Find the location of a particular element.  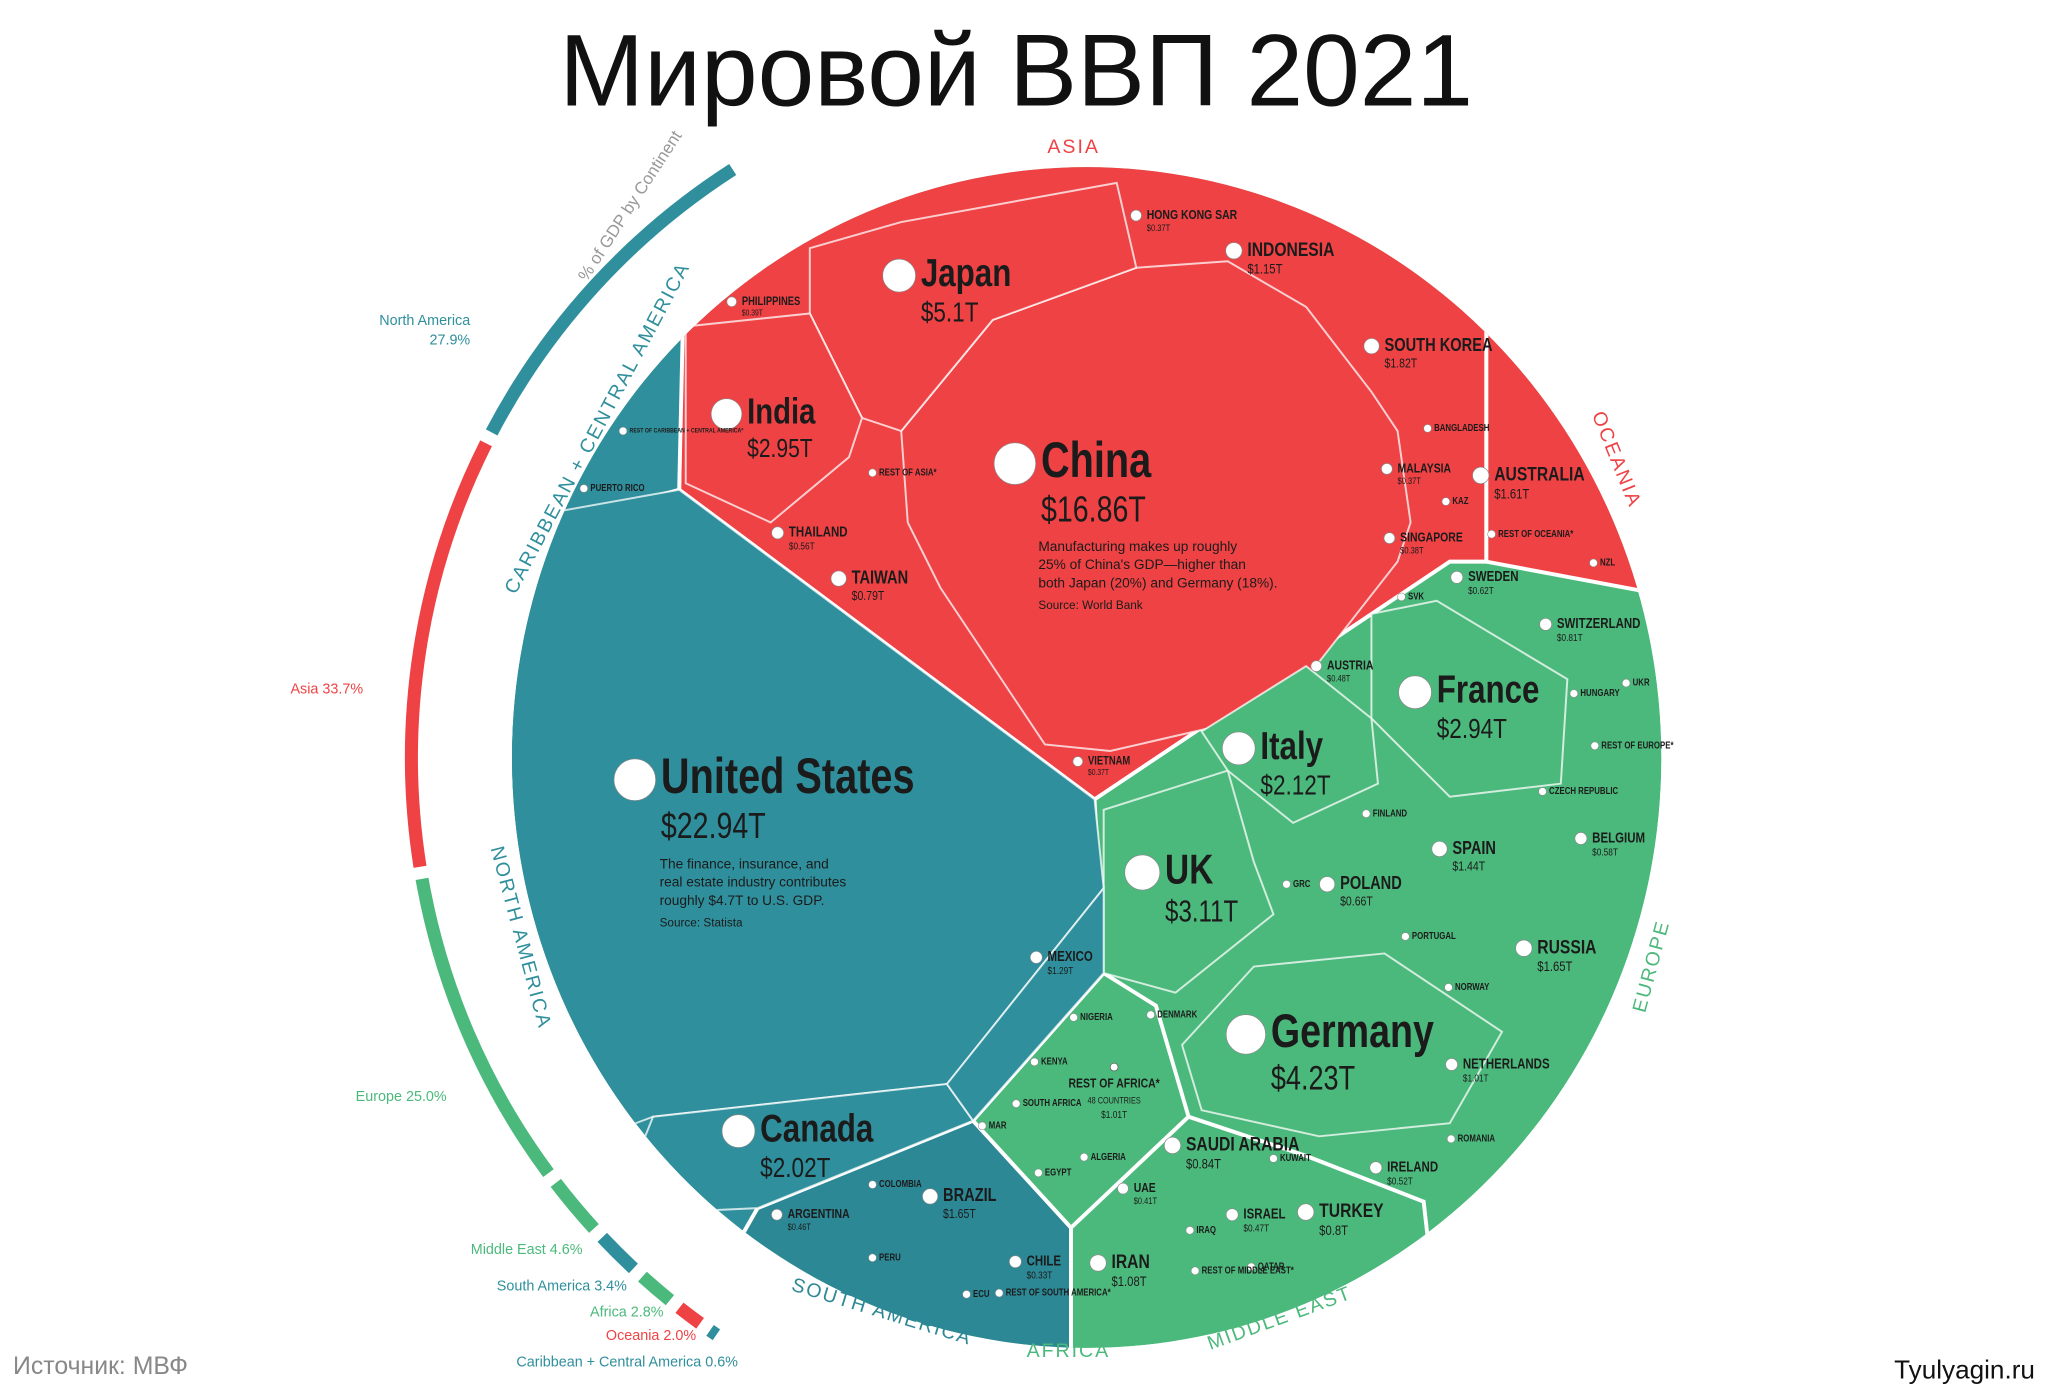

minor-label: COLOMBIA is located at coordinates (900, 1183).